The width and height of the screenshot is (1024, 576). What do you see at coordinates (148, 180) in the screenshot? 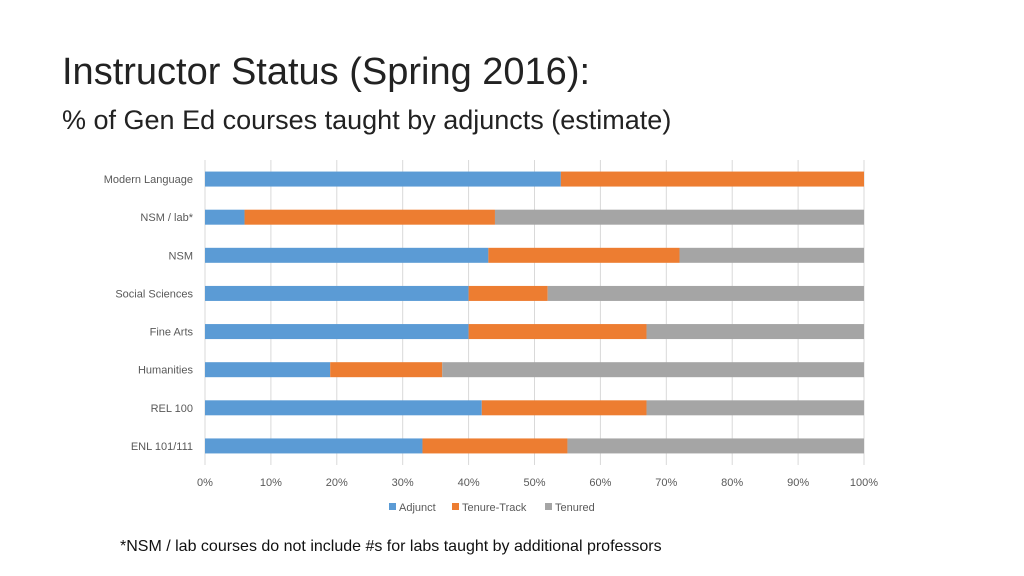
I see `category-label: Modern Language` at bounding box center [148, 180].